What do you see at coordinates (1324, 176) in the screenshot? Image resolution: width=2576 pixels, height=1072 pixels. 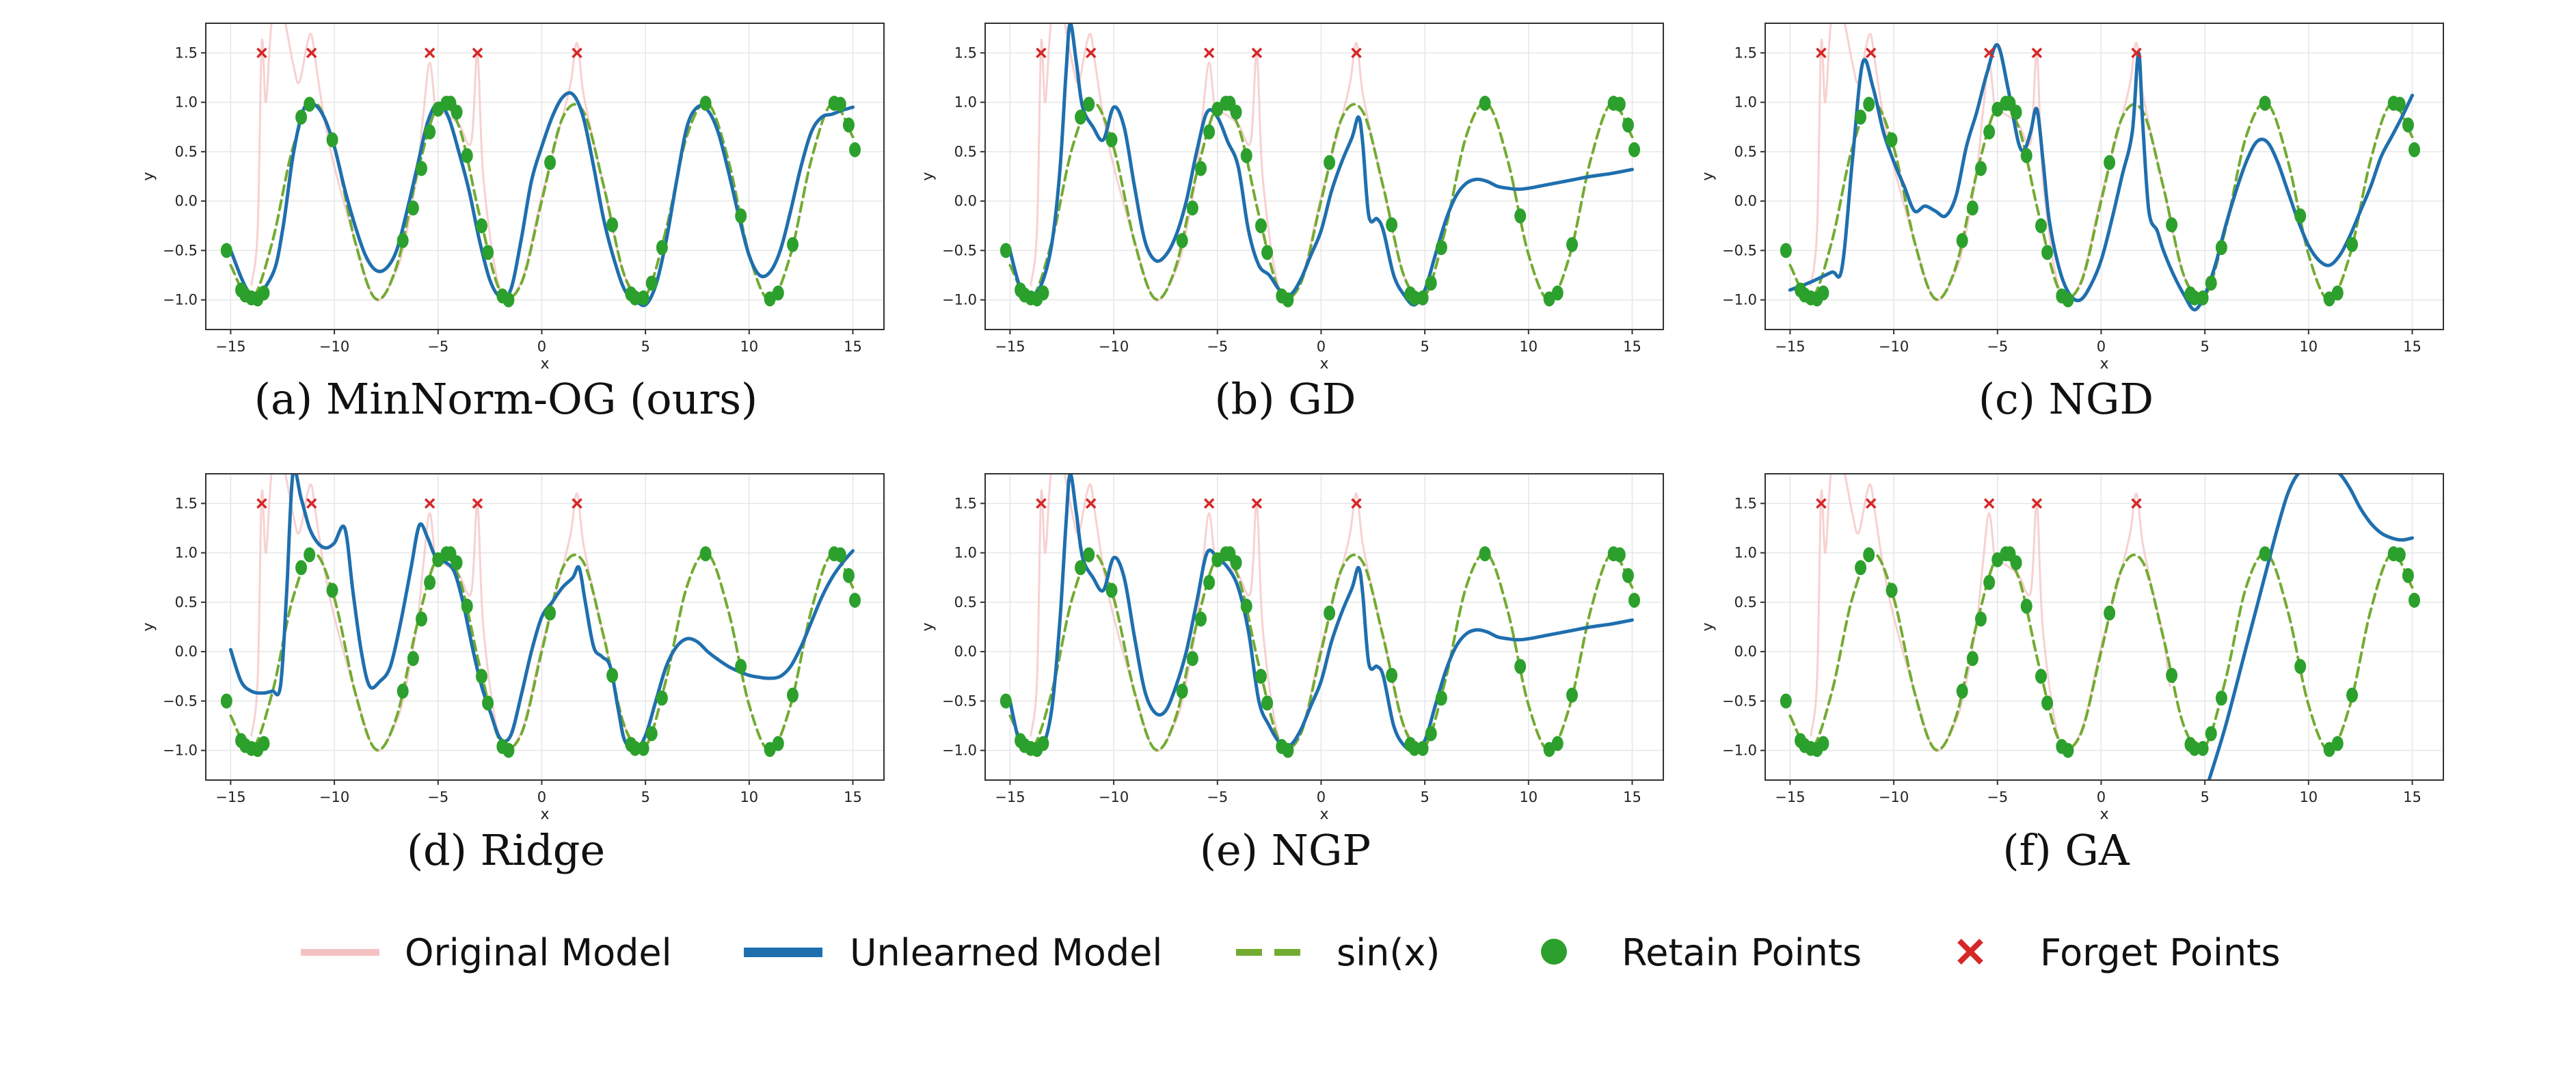 I see `panel-b-frame` at bounding box center [1324, 176].